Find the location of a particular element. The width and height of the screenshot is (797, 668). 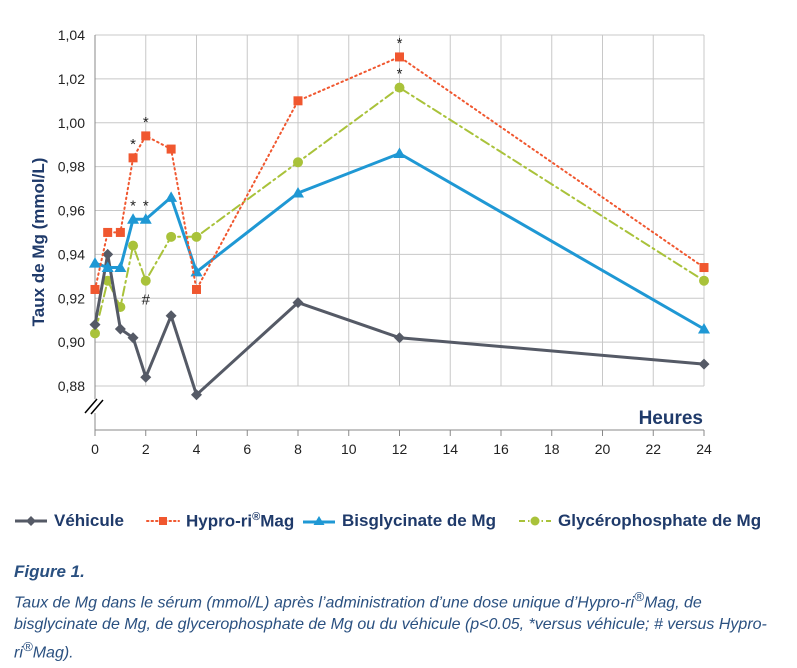

x-tick-label: 16 is located at coordinates (501, 449).